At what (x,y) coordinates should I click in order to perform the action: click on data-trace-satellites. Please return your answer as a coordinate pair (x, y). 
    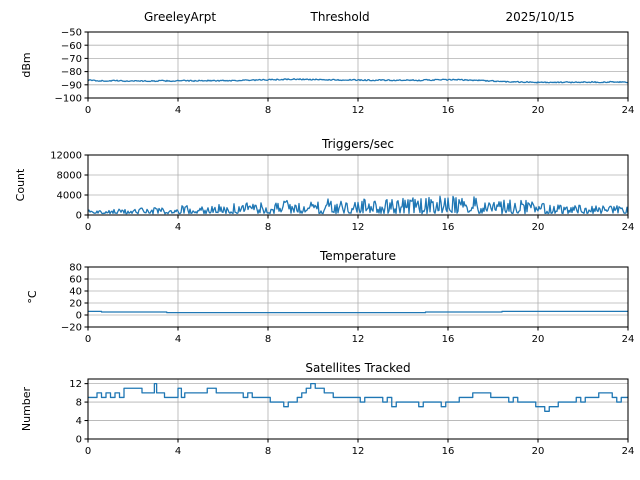
    Looking at the image, I should click on (358, 397).